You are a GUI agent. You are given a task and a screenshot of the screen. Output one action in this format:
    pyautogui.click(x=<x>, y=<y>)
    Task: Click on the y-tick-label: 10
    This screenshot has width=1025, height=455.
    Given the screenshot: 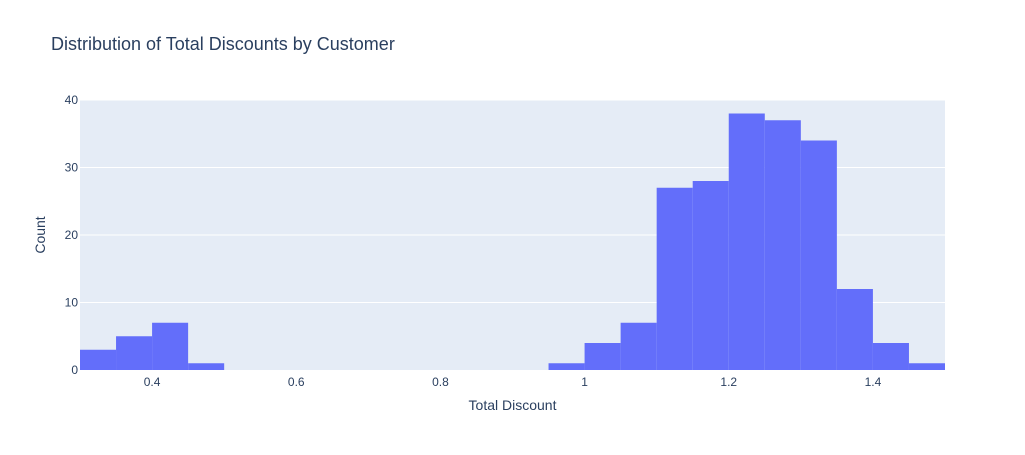 What is the action you would take?
    pyautogui.click(x=72, y=303)
    